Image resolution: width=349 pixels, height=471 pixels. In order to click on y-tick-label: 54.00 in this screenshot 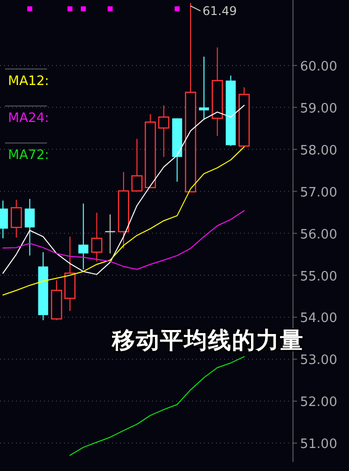, I will do `click(319, 318)`.